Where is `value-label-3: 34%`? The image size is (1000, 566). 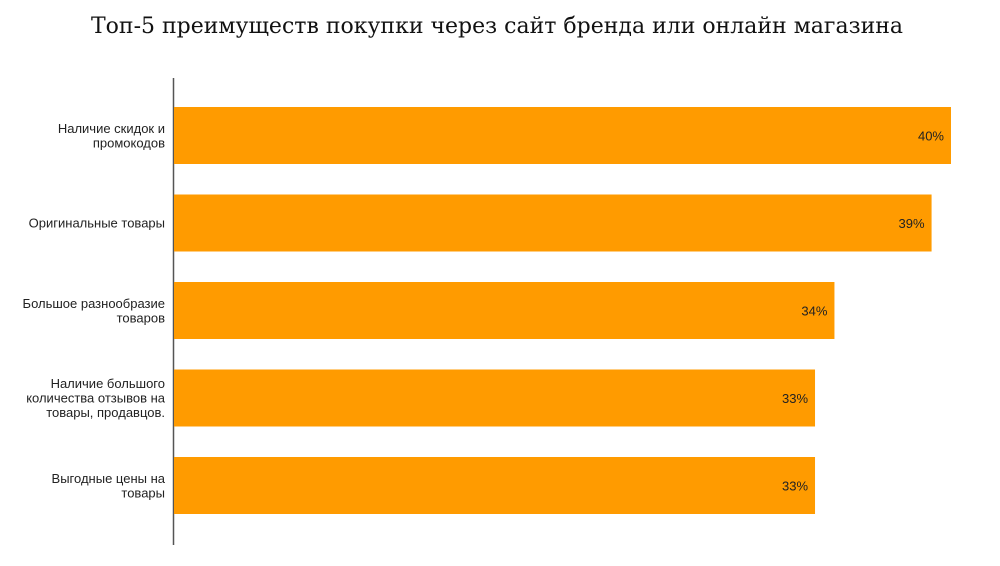
value-label-3: 34% is located at coordinates (814, 311).